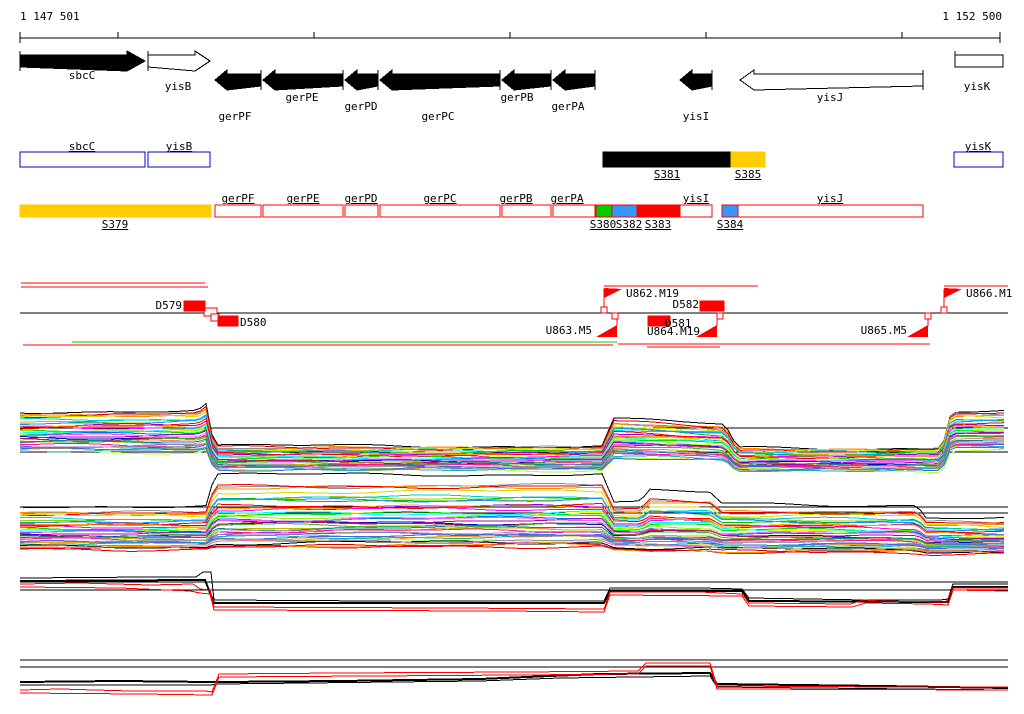 The height and width of the screenshot is (714, 1024). Describe the element at coordinates (624, 211) in the screenshot. I see `segment-box-S382` at that location.